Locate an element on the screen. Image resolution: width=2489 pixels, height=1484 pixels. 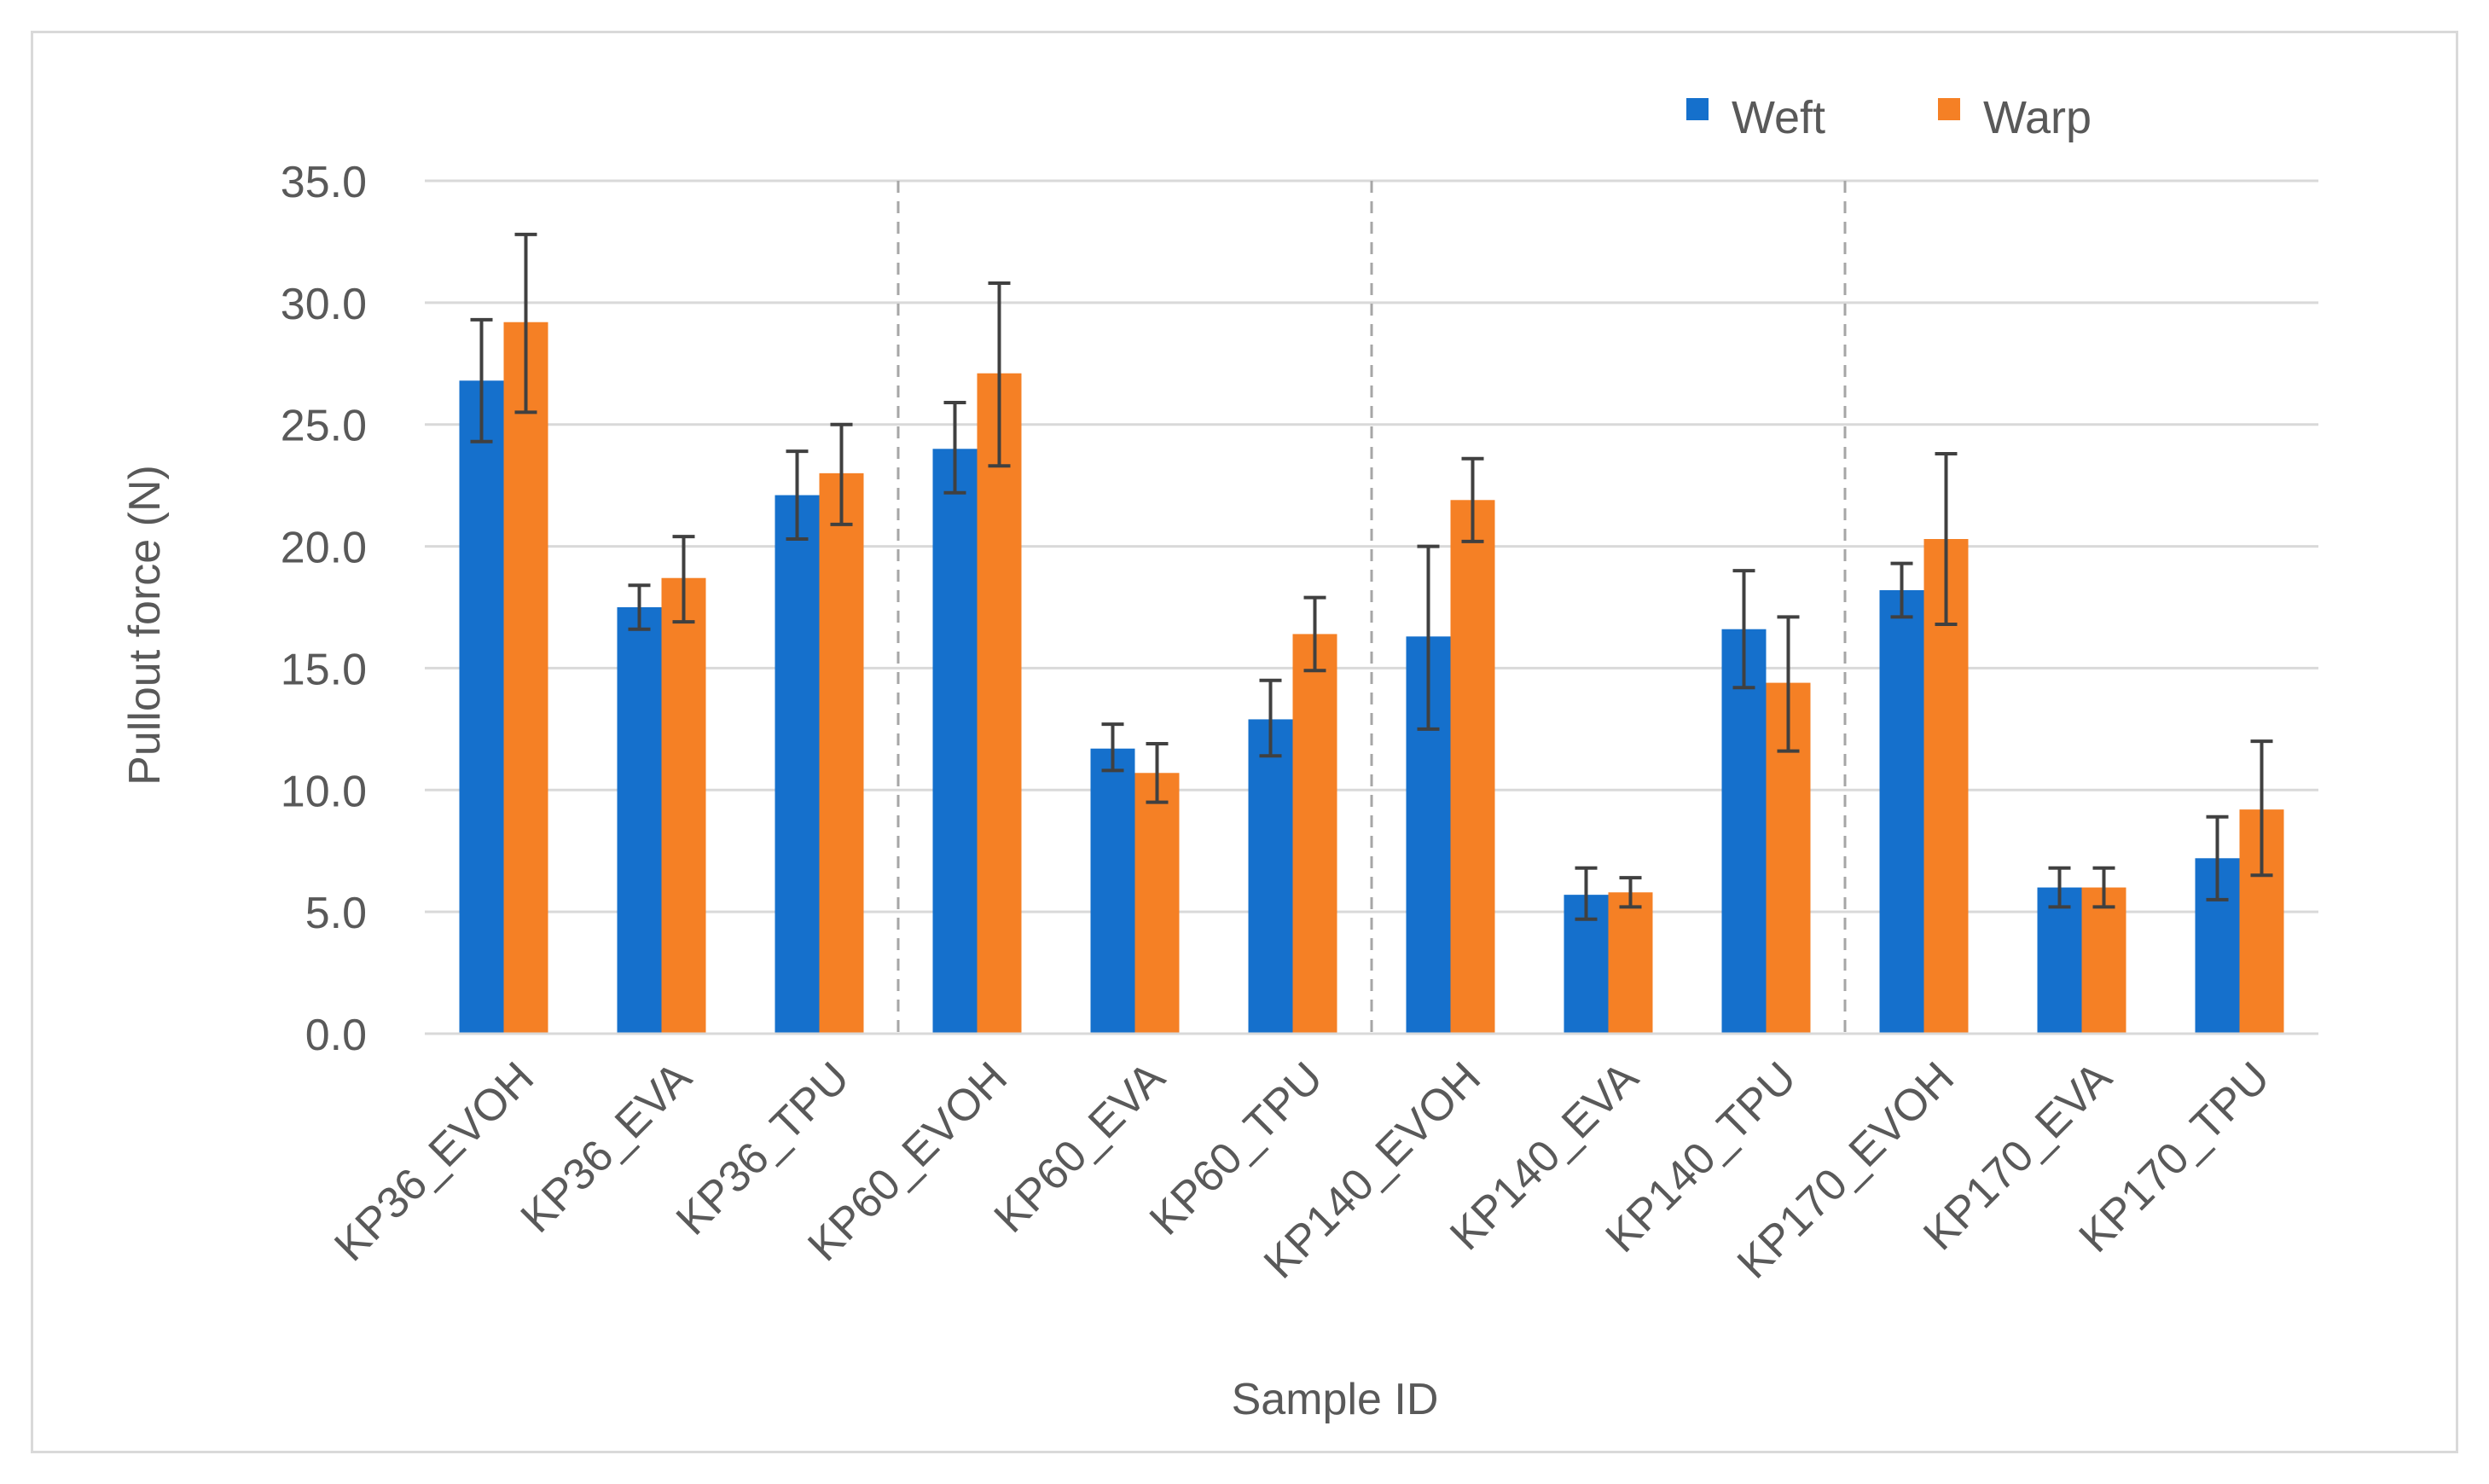
legend-label-warp: Warp is located at coordinates (2038, 117).